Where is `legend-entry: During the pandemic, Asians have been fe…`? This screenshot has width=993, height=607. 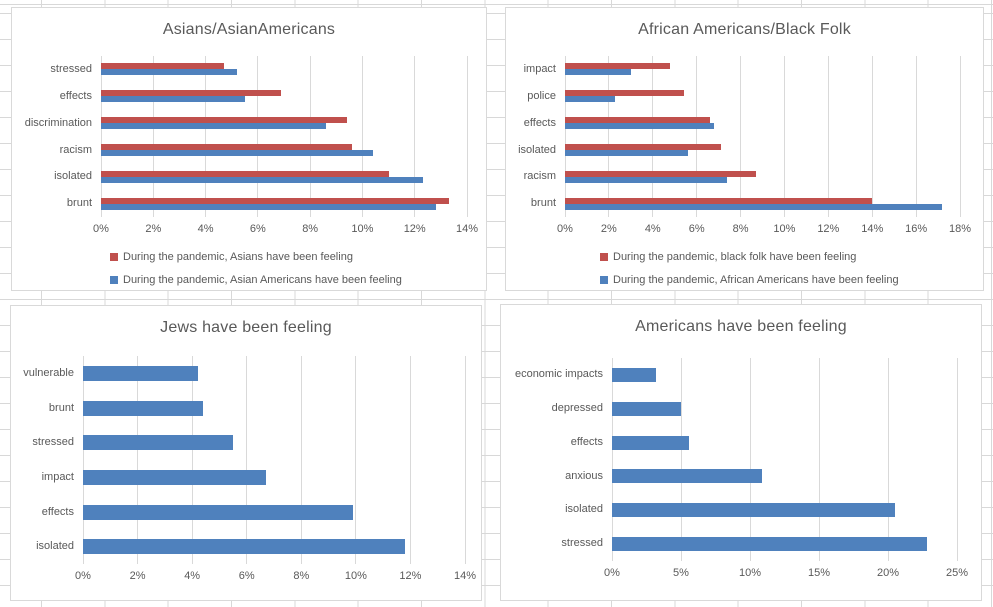
legend-entry: During the pandemic, Asians have been fe… is located at coordinates (256, 257).